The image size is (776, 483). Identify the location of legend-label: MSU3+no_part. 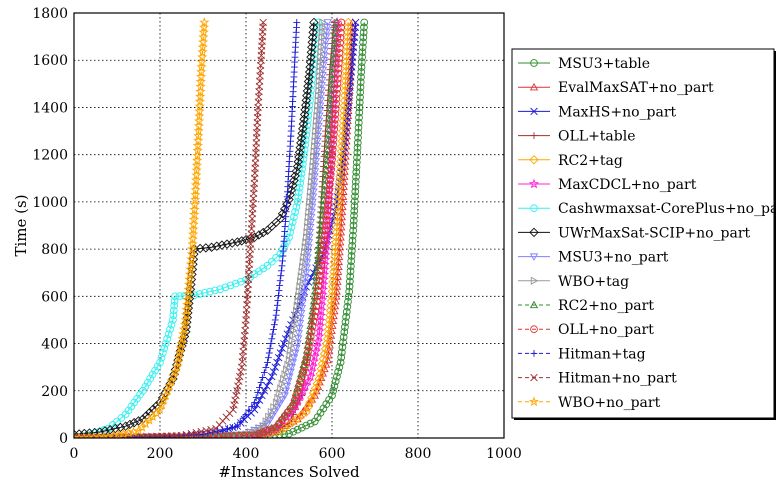
(613, 258).